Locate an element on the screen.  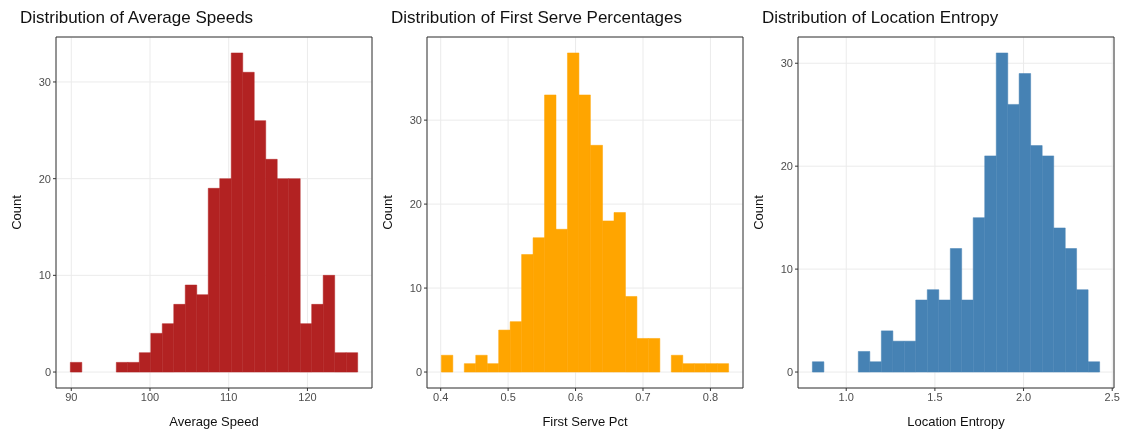
x-axis-title: First Serve Pct is located at coordinates (585, 421).